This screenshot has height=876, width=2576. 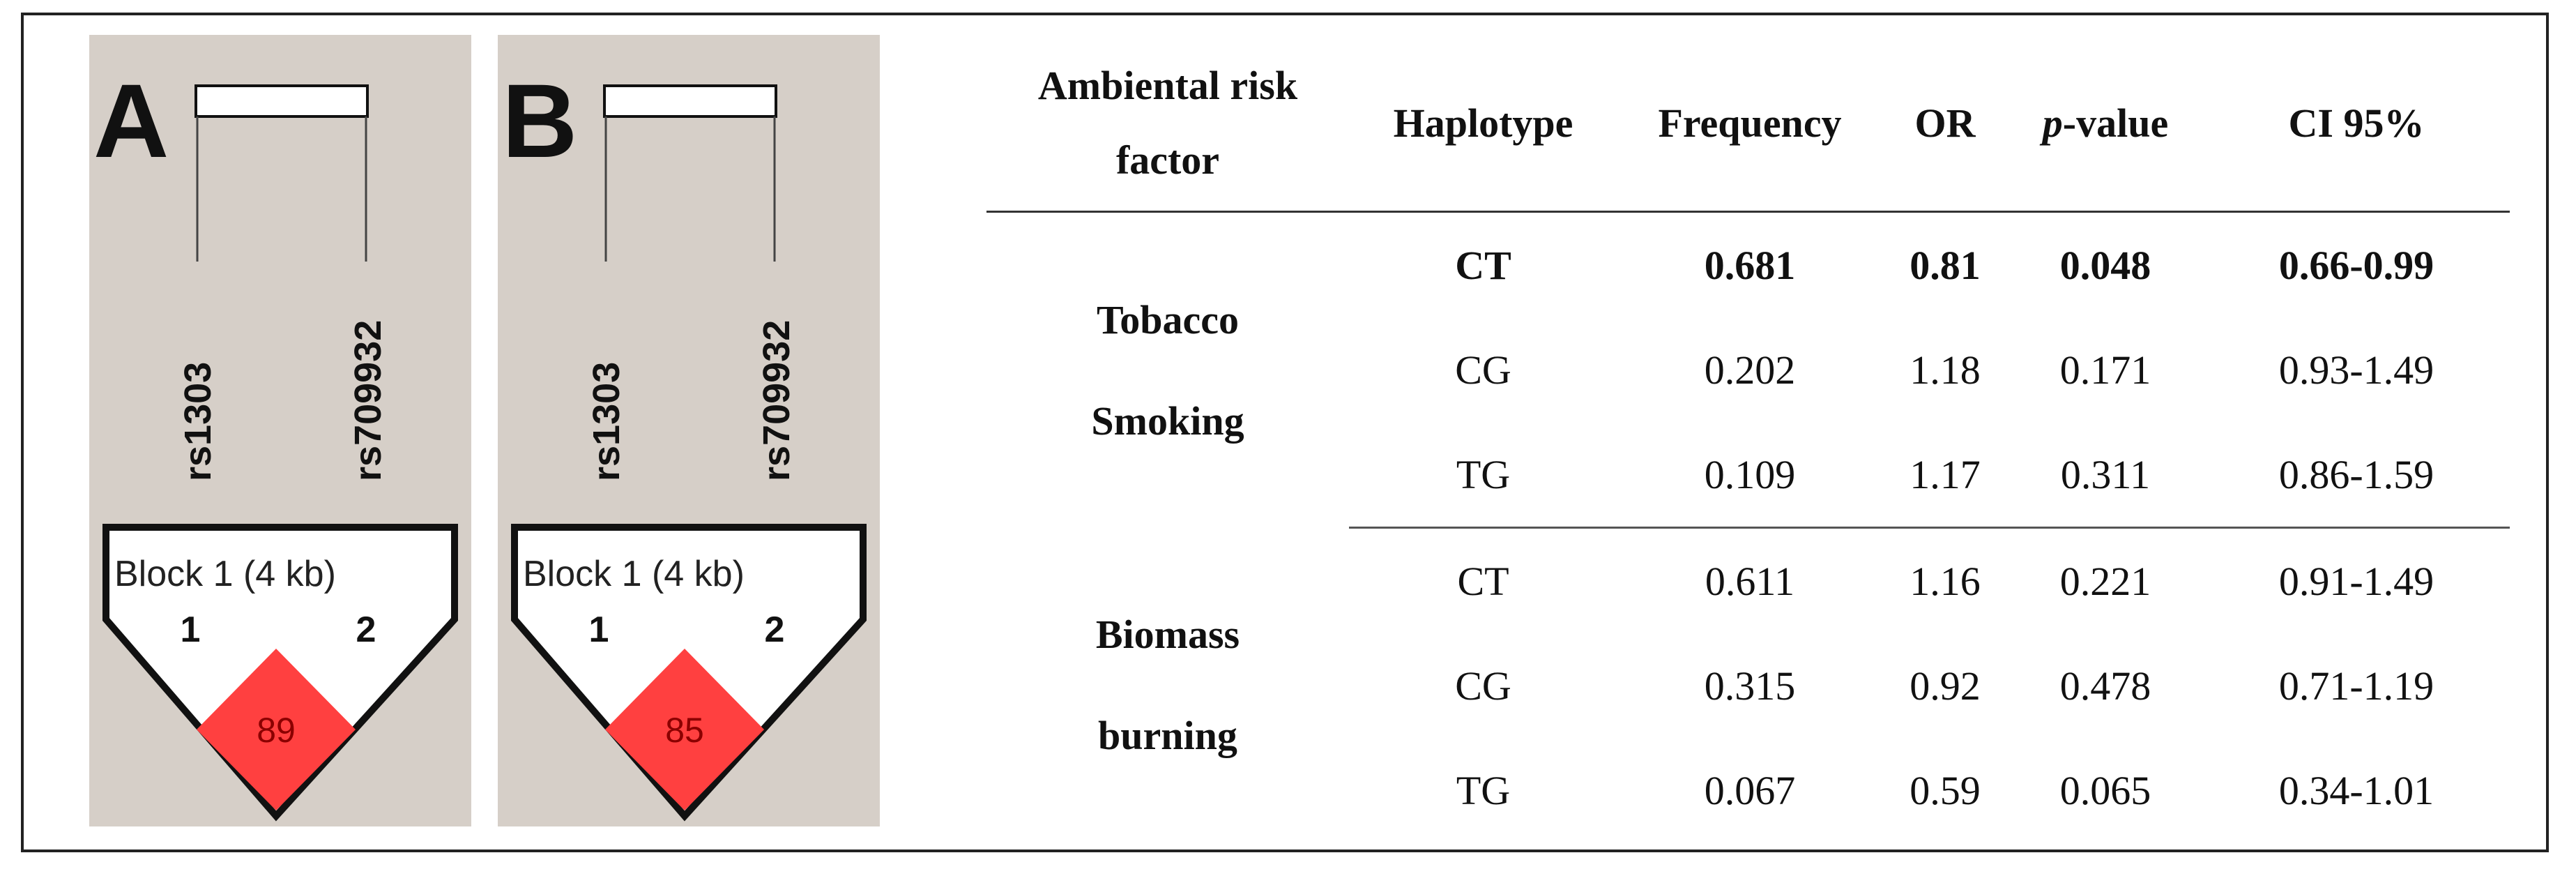 What do you see at coordinates (1168, 370) in the screenshot?
I see `factor-cell: Tobacco Smoking` at bounding box center [1168, 370].